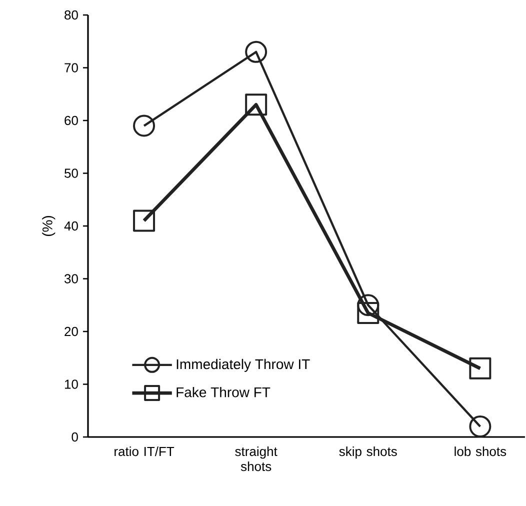  Describe the element at coordinates (368, 452) in the screenshot. I see `x-tick-label: skip shots` at that location.